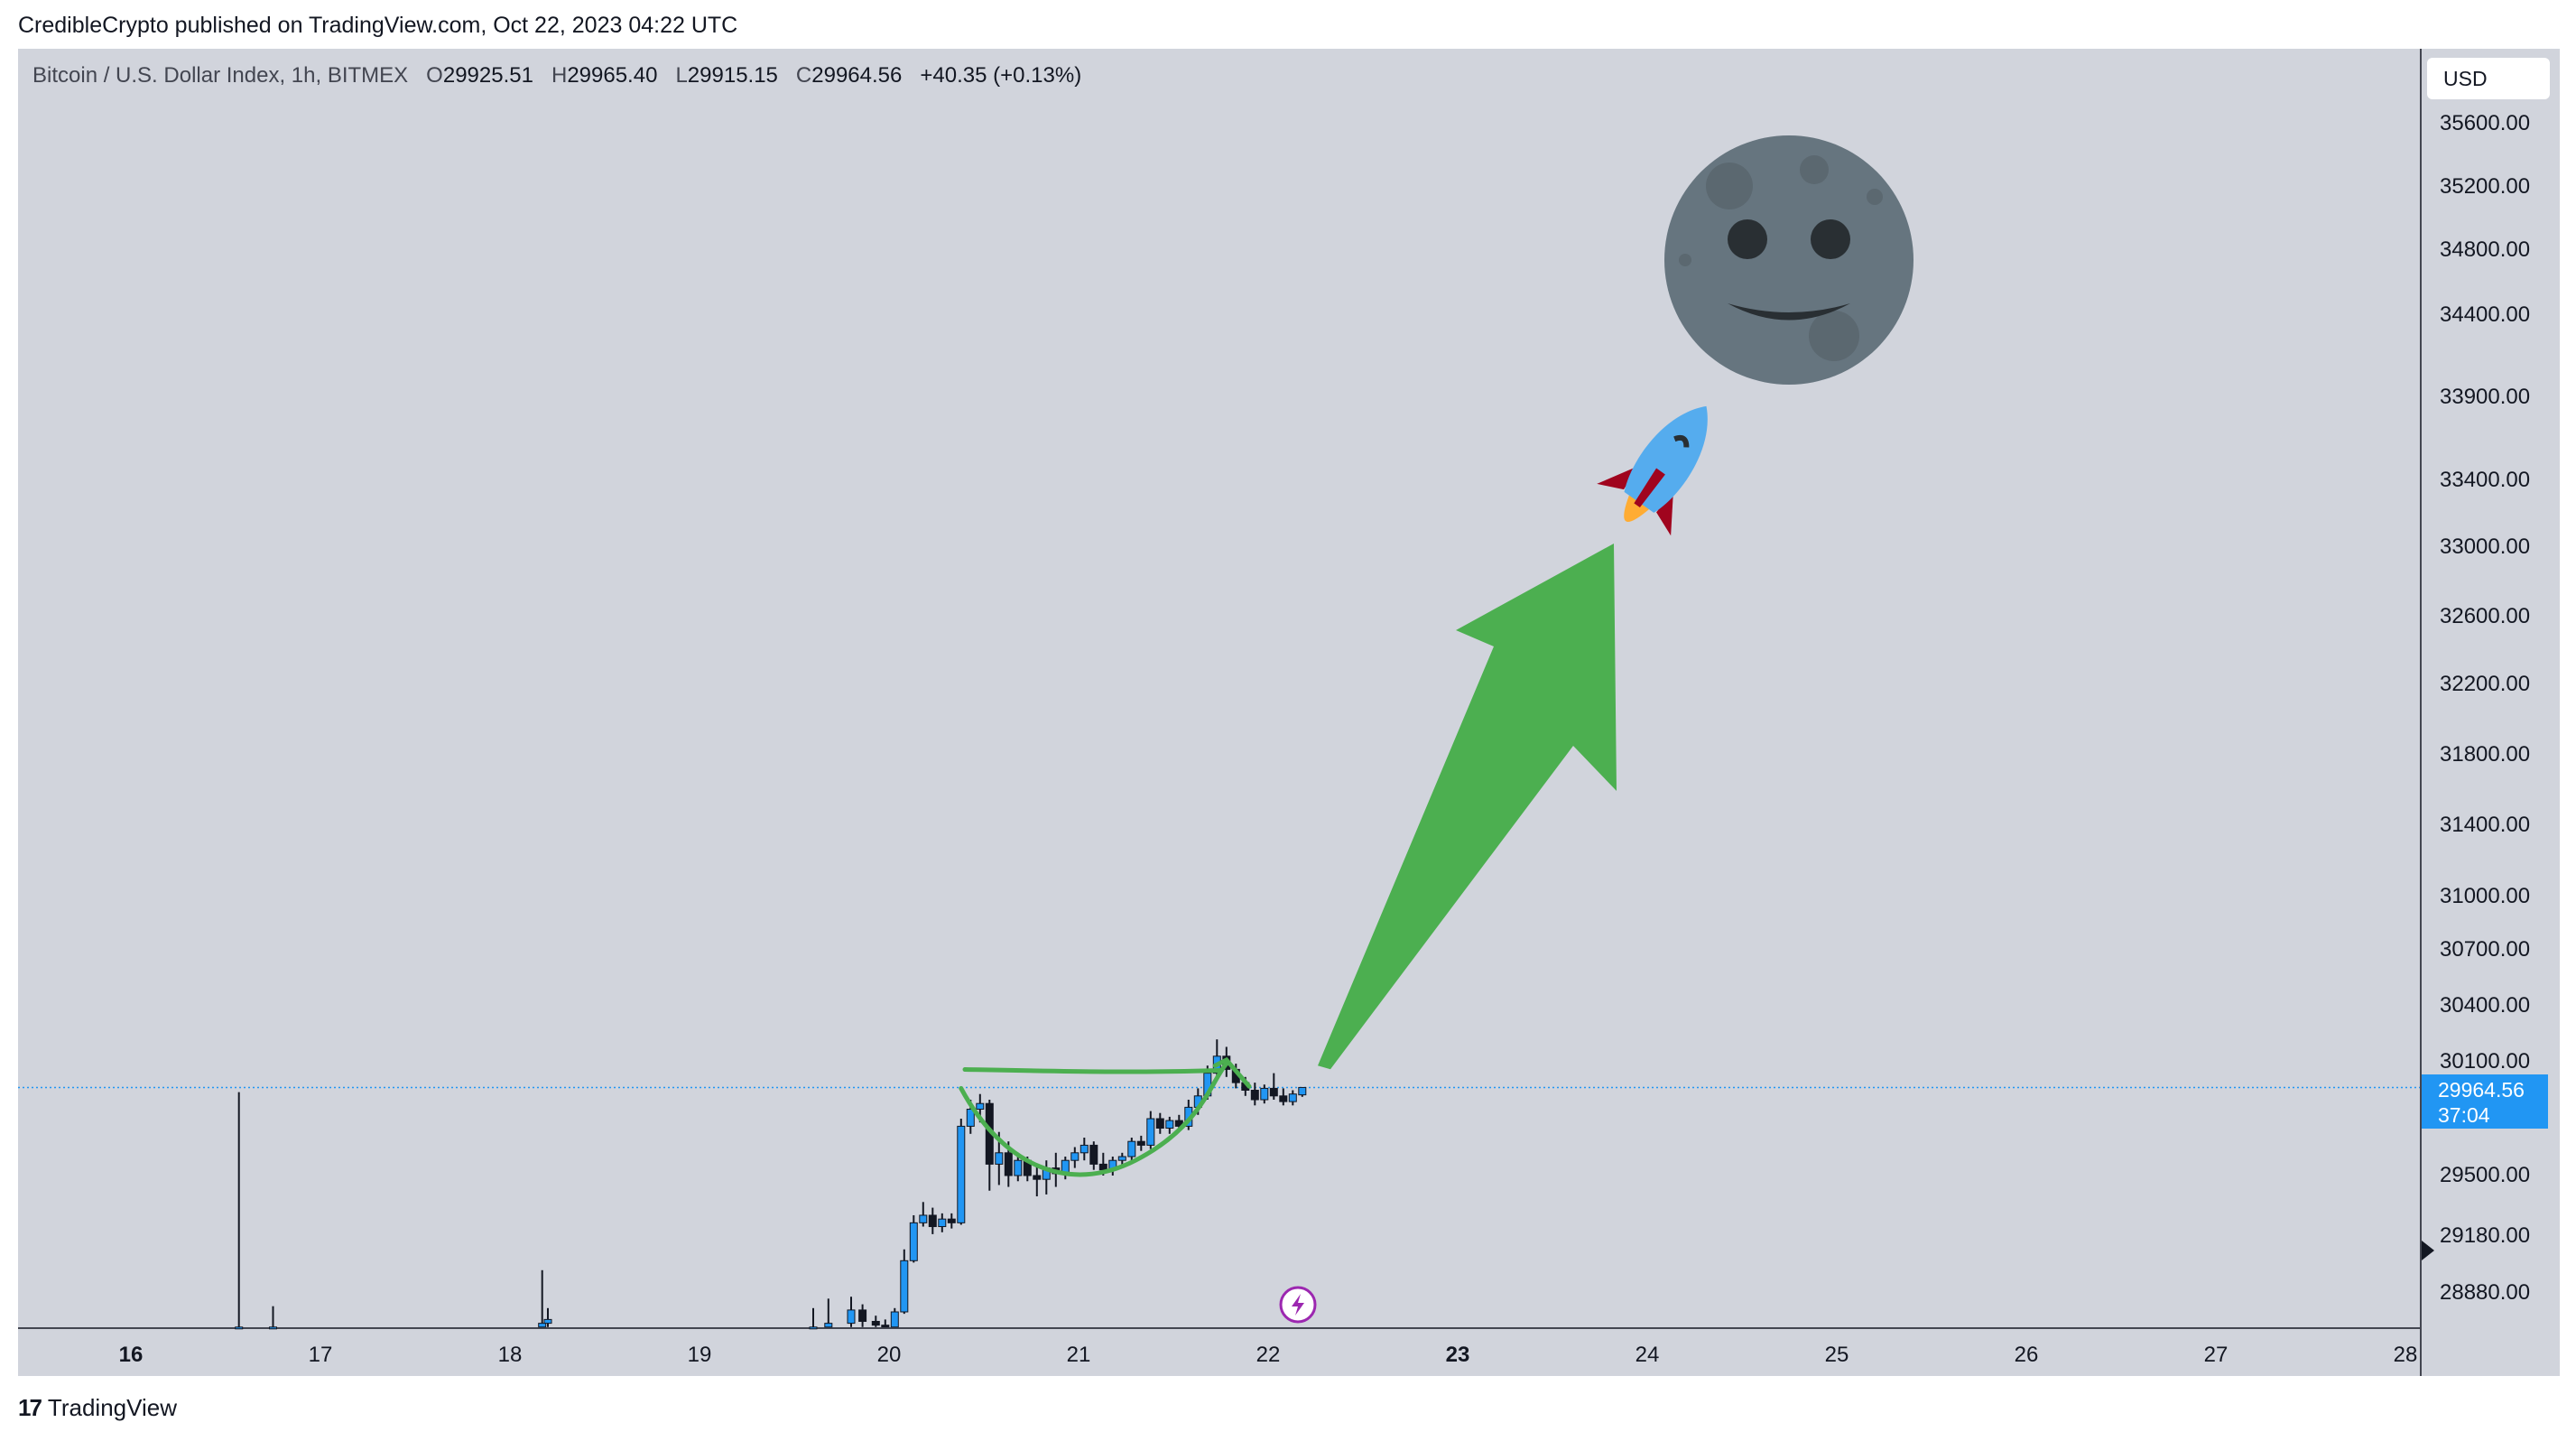 This screenshot has width=2576, height=1441. Describe the element at coordinates (2485, 186) in the screenshot. I see `price-tick-label: 35200.00` at that location.